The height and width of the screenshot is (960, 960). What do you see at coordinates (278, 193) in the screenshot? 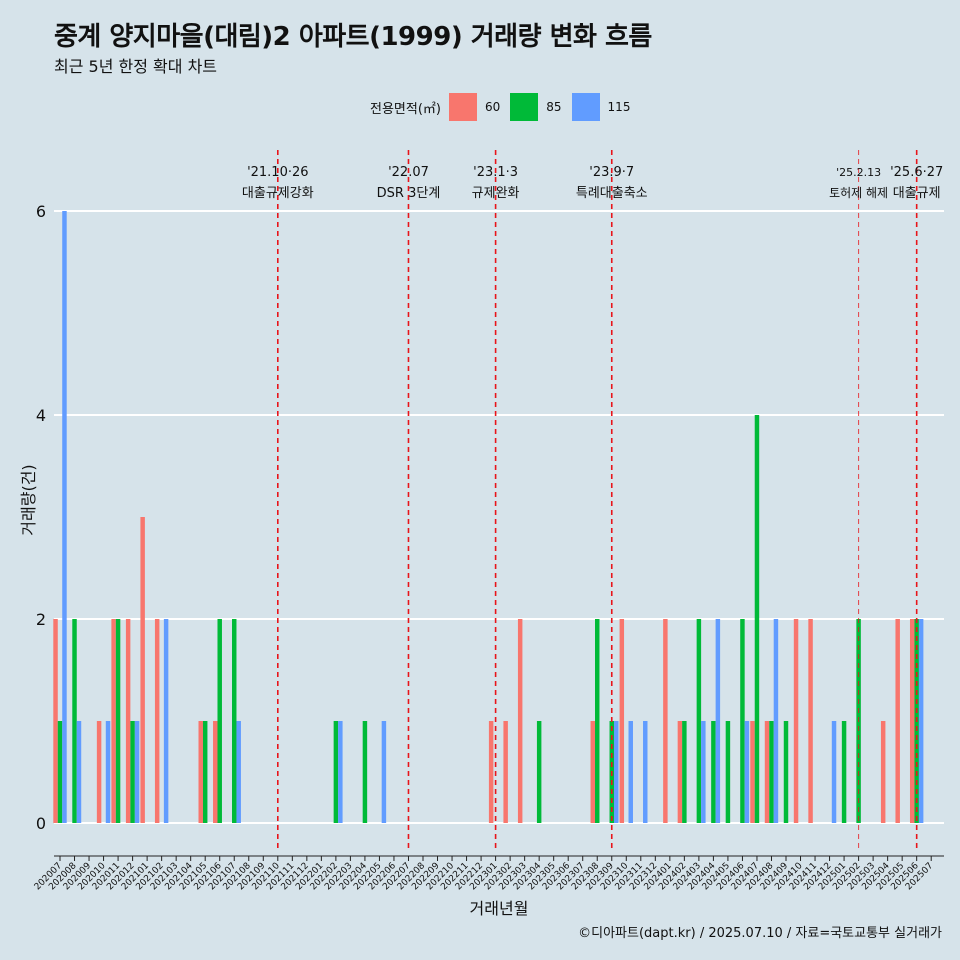
I see `event-label-202110: 대출규제강화` at bounding box center [278, 193].